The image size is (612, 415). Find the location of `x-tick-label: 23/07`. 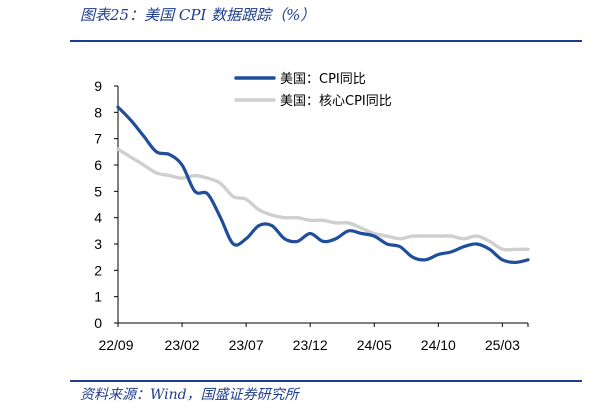

x-tick-label: 23/07 is located at coordinates (246, 345).